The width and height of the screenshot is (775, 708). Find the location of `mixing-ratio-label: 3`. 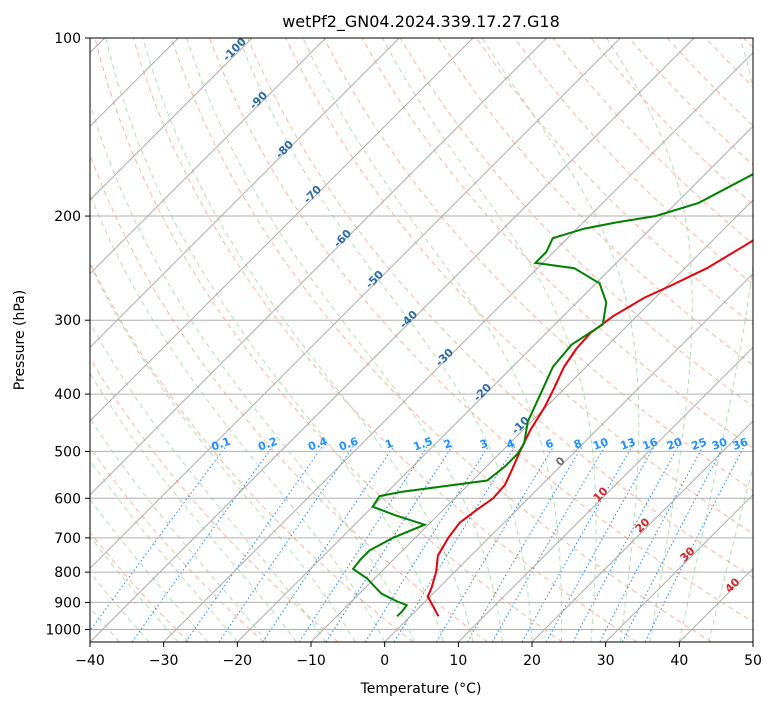

mixing-ratio-label: 3 is located at coordinates (484, 444).